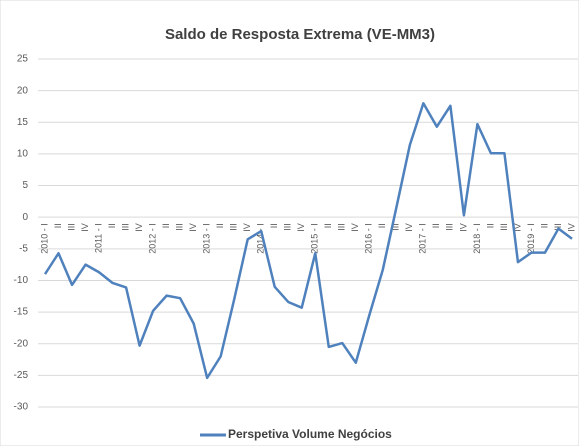  Describe the element at coordinates (477, 238) in the screenshot. I see `x-tick-label: 2018 - I` at that location.